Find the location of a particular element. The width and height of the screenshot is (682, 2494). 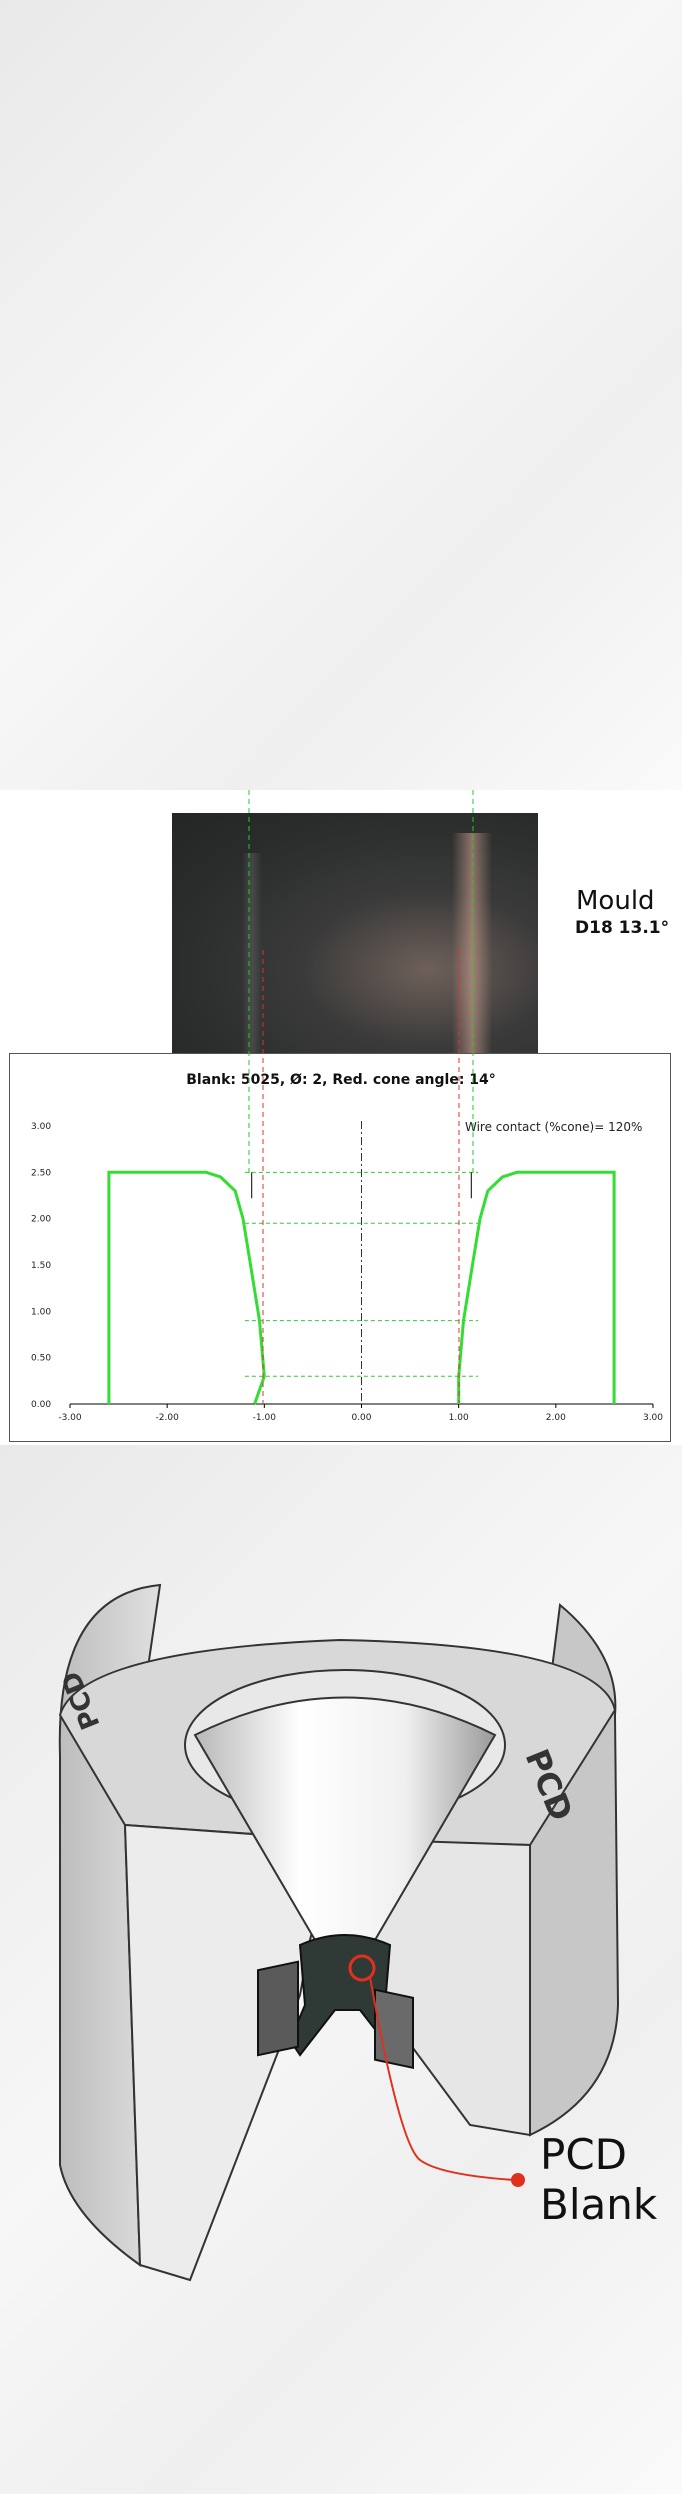

x-tick-label: -2.00 is located at coordinates (168, 1418).